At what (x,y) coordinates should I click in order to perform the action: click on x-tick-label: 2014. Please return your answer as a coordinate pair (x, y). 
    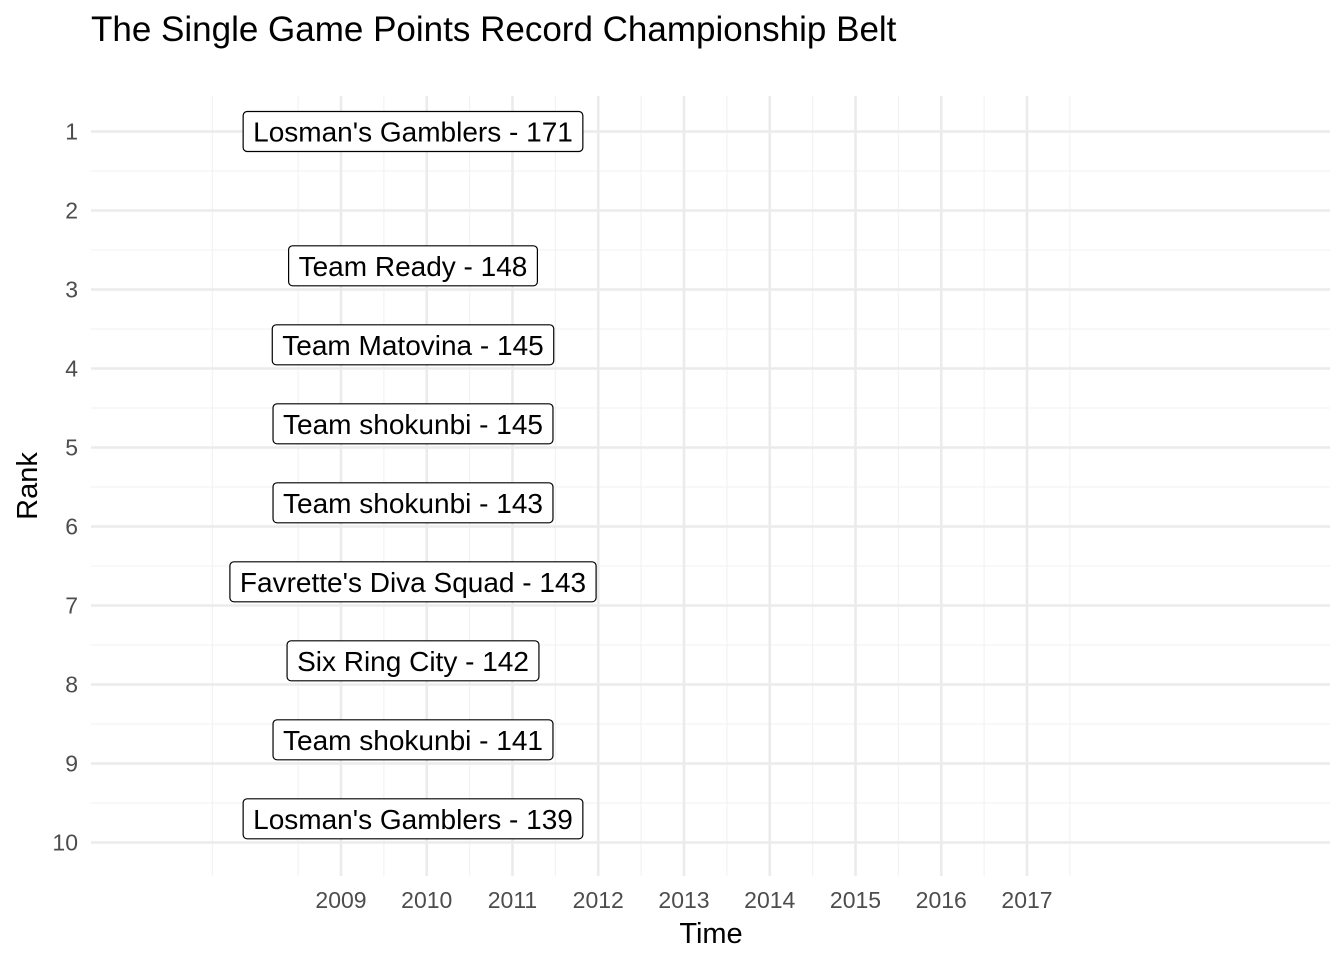
    Looking at the image, I should click on (769, 900).